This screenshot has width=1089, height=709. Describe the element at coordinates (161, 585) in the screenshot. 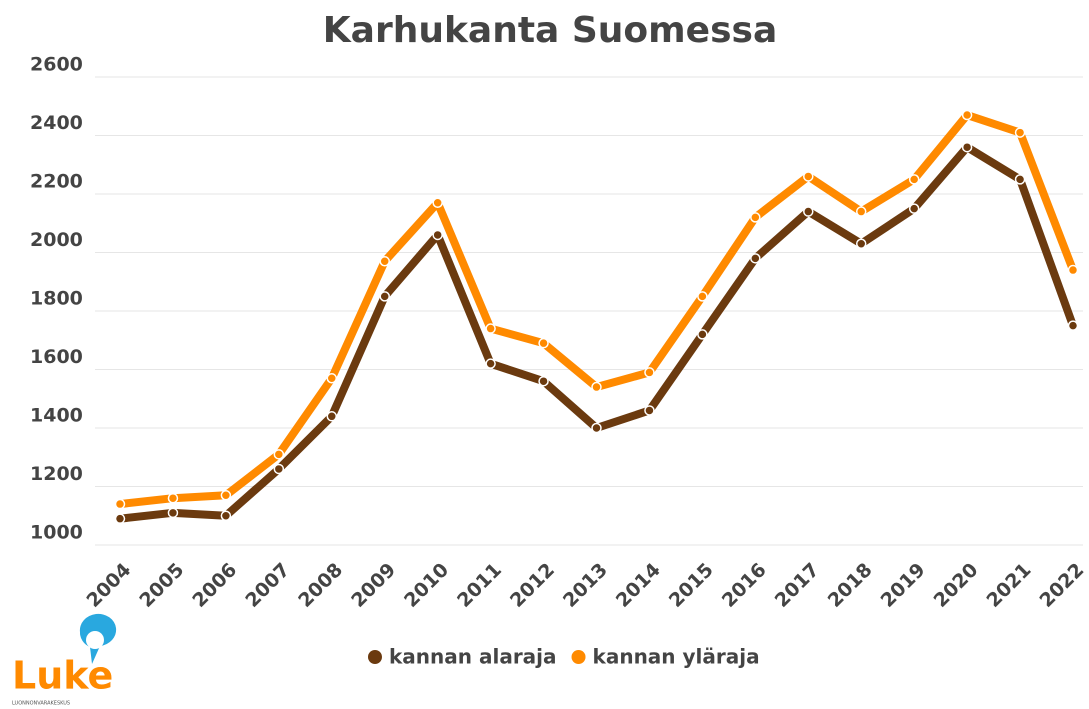

I see `x-tick-label: 2005` at that location.